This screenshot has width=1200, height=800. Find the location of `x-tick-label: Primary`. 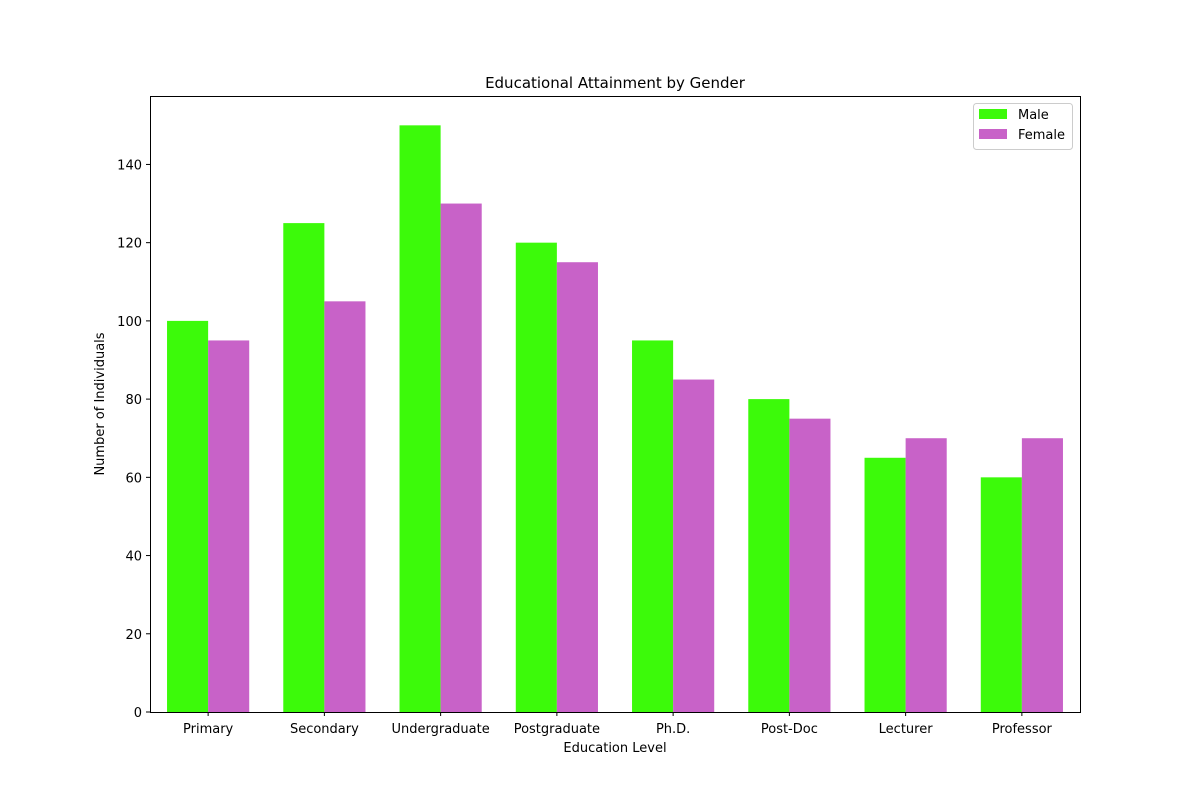

x-tick-label: Primary is located at coordinates (208, 729).